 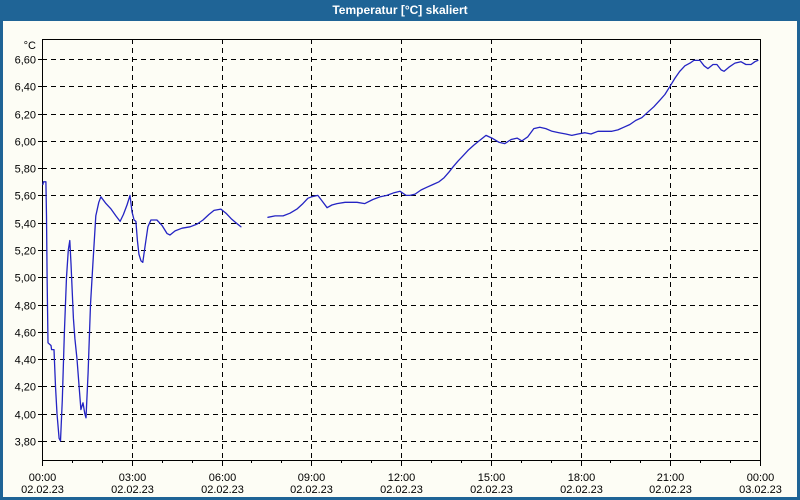 What do you see at coordinates (142, 311) in the screenshot?
I see `temperature-line-segment` at bounding box center [142, 311].